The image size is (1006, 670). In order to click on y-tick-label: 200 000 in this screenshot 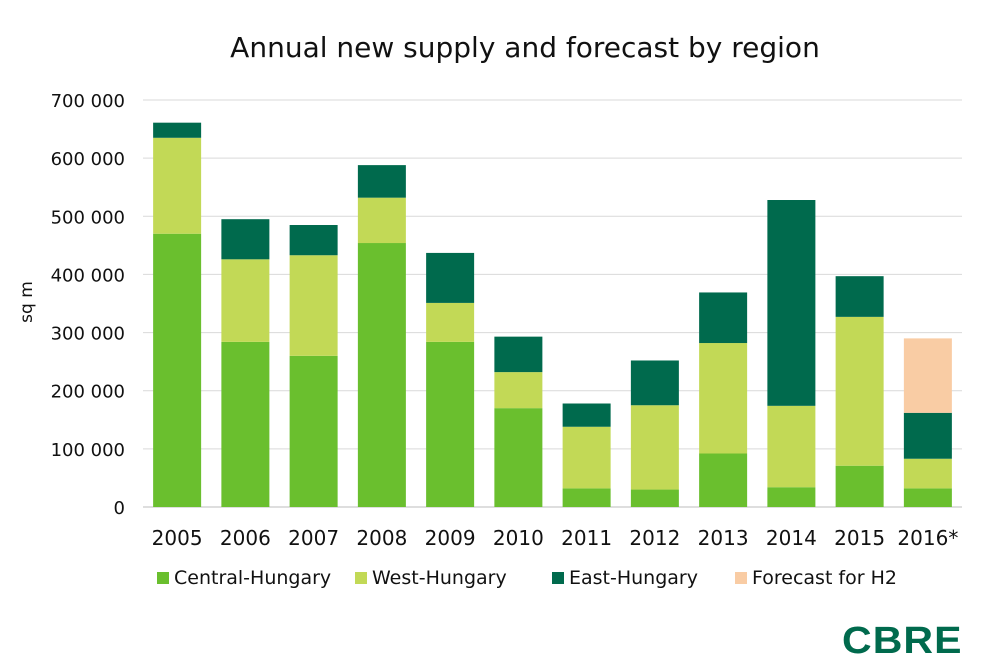, I will do `click(88, 392)`.